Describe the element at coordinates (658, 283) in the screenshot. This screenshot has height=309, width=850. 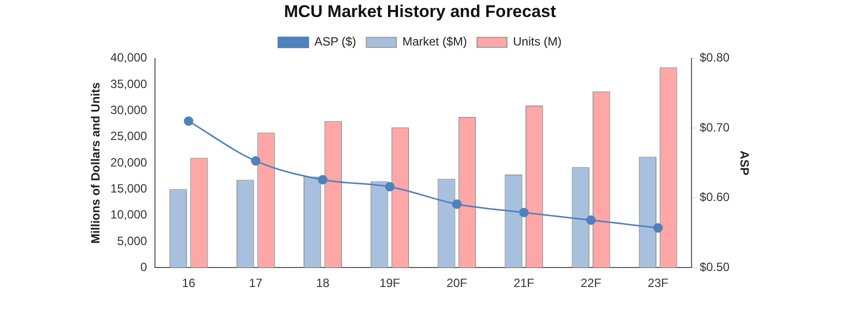
I see `x-tick-label: 23F` at that location.